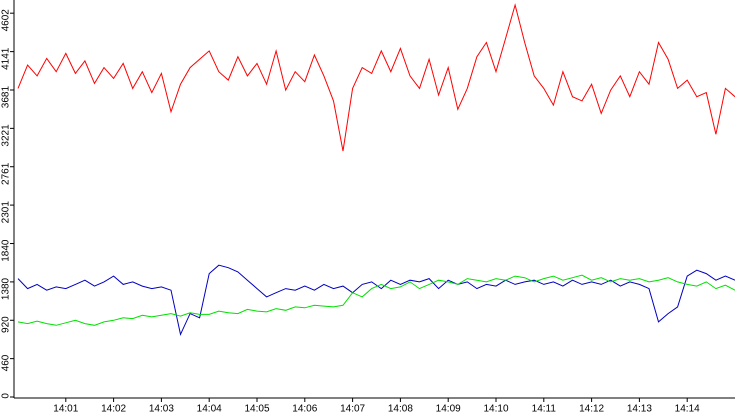 The image size is (735, 415). Describe the element at coordinates (6, 362) in the screenshot. I see `y-tick-label: 460` at that location.